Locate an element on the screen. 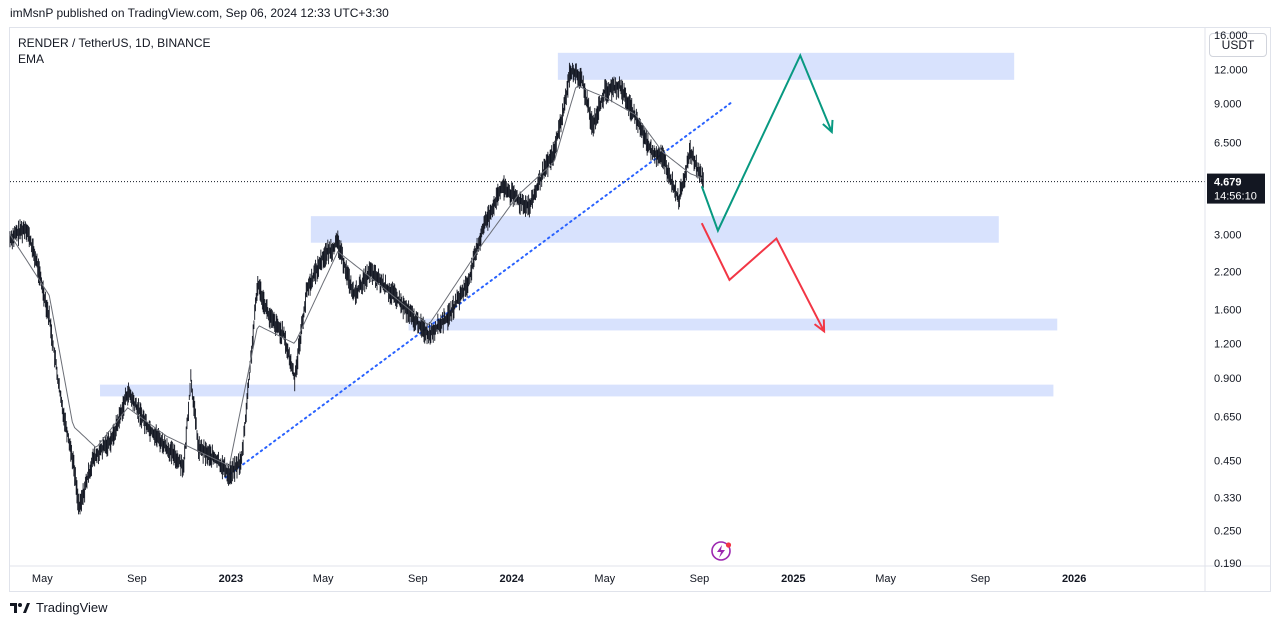 This screenshot has width=1281, height=627. y-tick-label: 16.000 is located at coordinates (1231, 36).